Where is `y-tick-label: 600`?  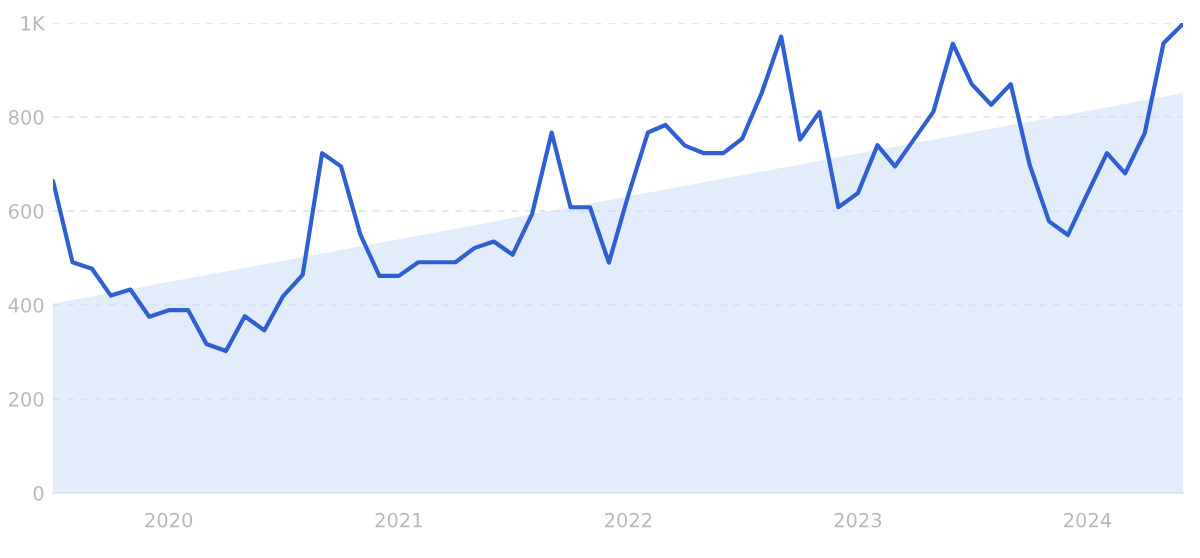 y-tick-label: 600 is located at coordinates (26, 211).